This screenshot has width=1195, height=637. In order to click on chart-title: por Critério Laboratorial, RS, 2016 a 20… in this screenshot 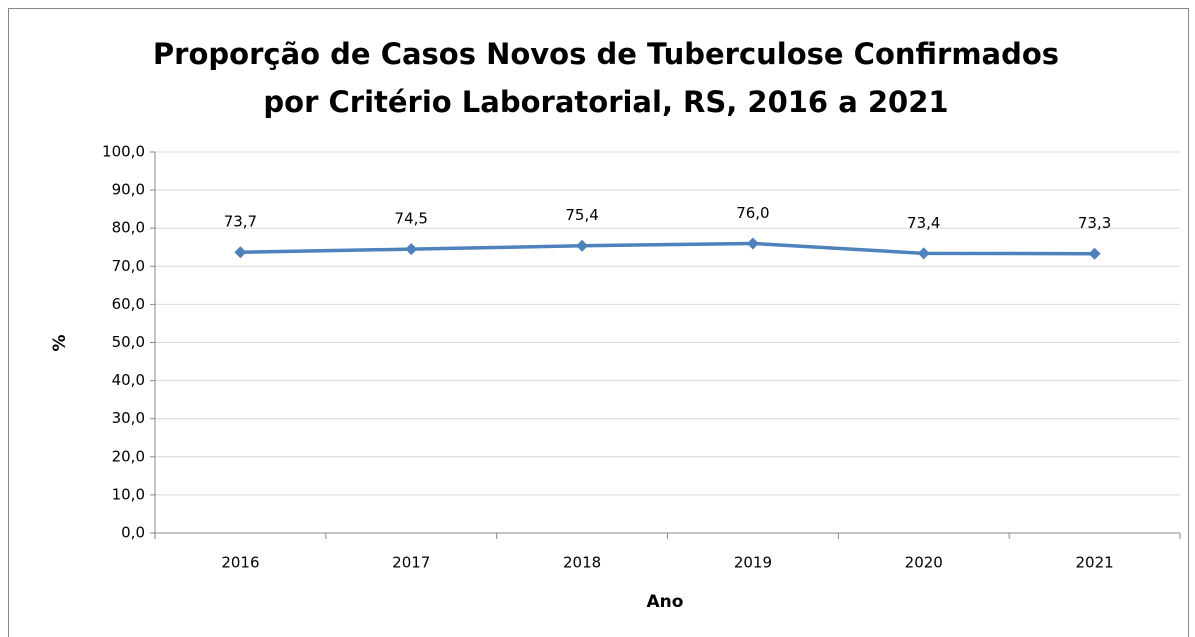, I will do `click(605, 102)`.